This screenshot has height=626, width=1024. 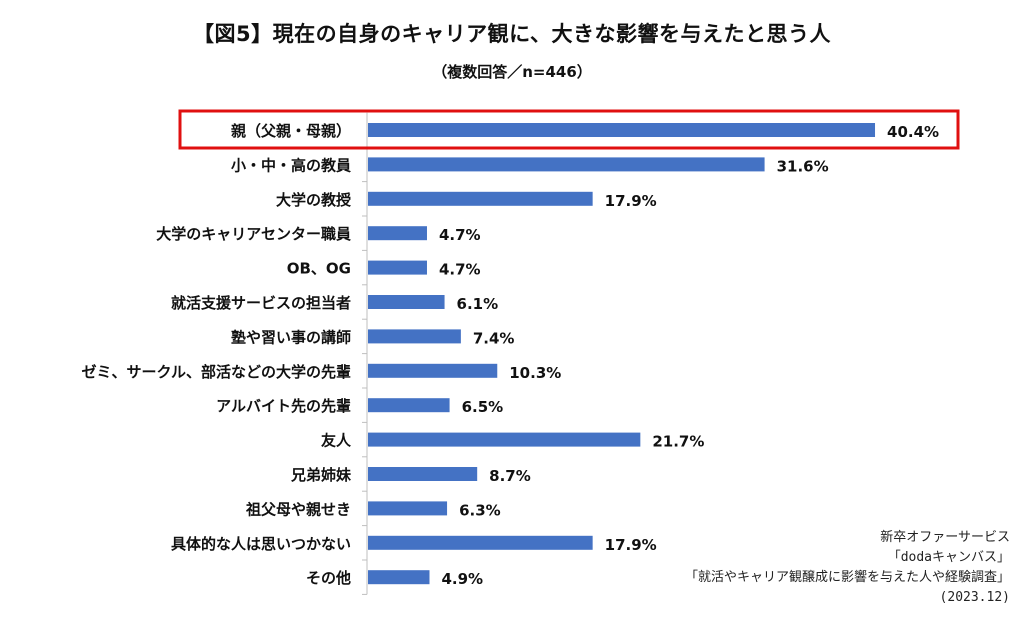 I want to click on data-label: 7.4%, so click(x=494, y=338).